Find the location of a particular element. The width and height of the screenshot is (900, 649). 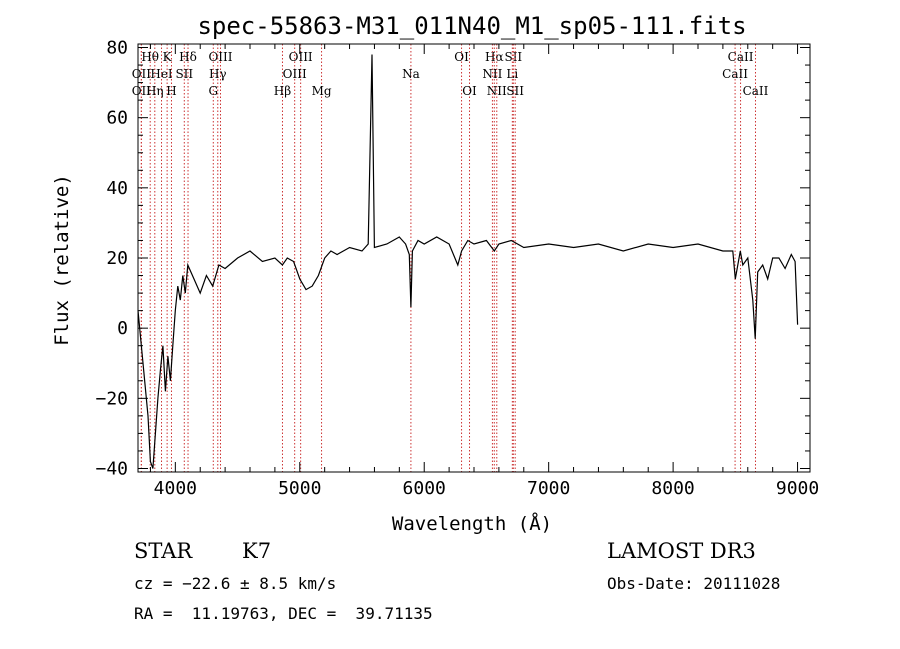

y-tick-label-4: 40 is located at coordinates (117, 188).